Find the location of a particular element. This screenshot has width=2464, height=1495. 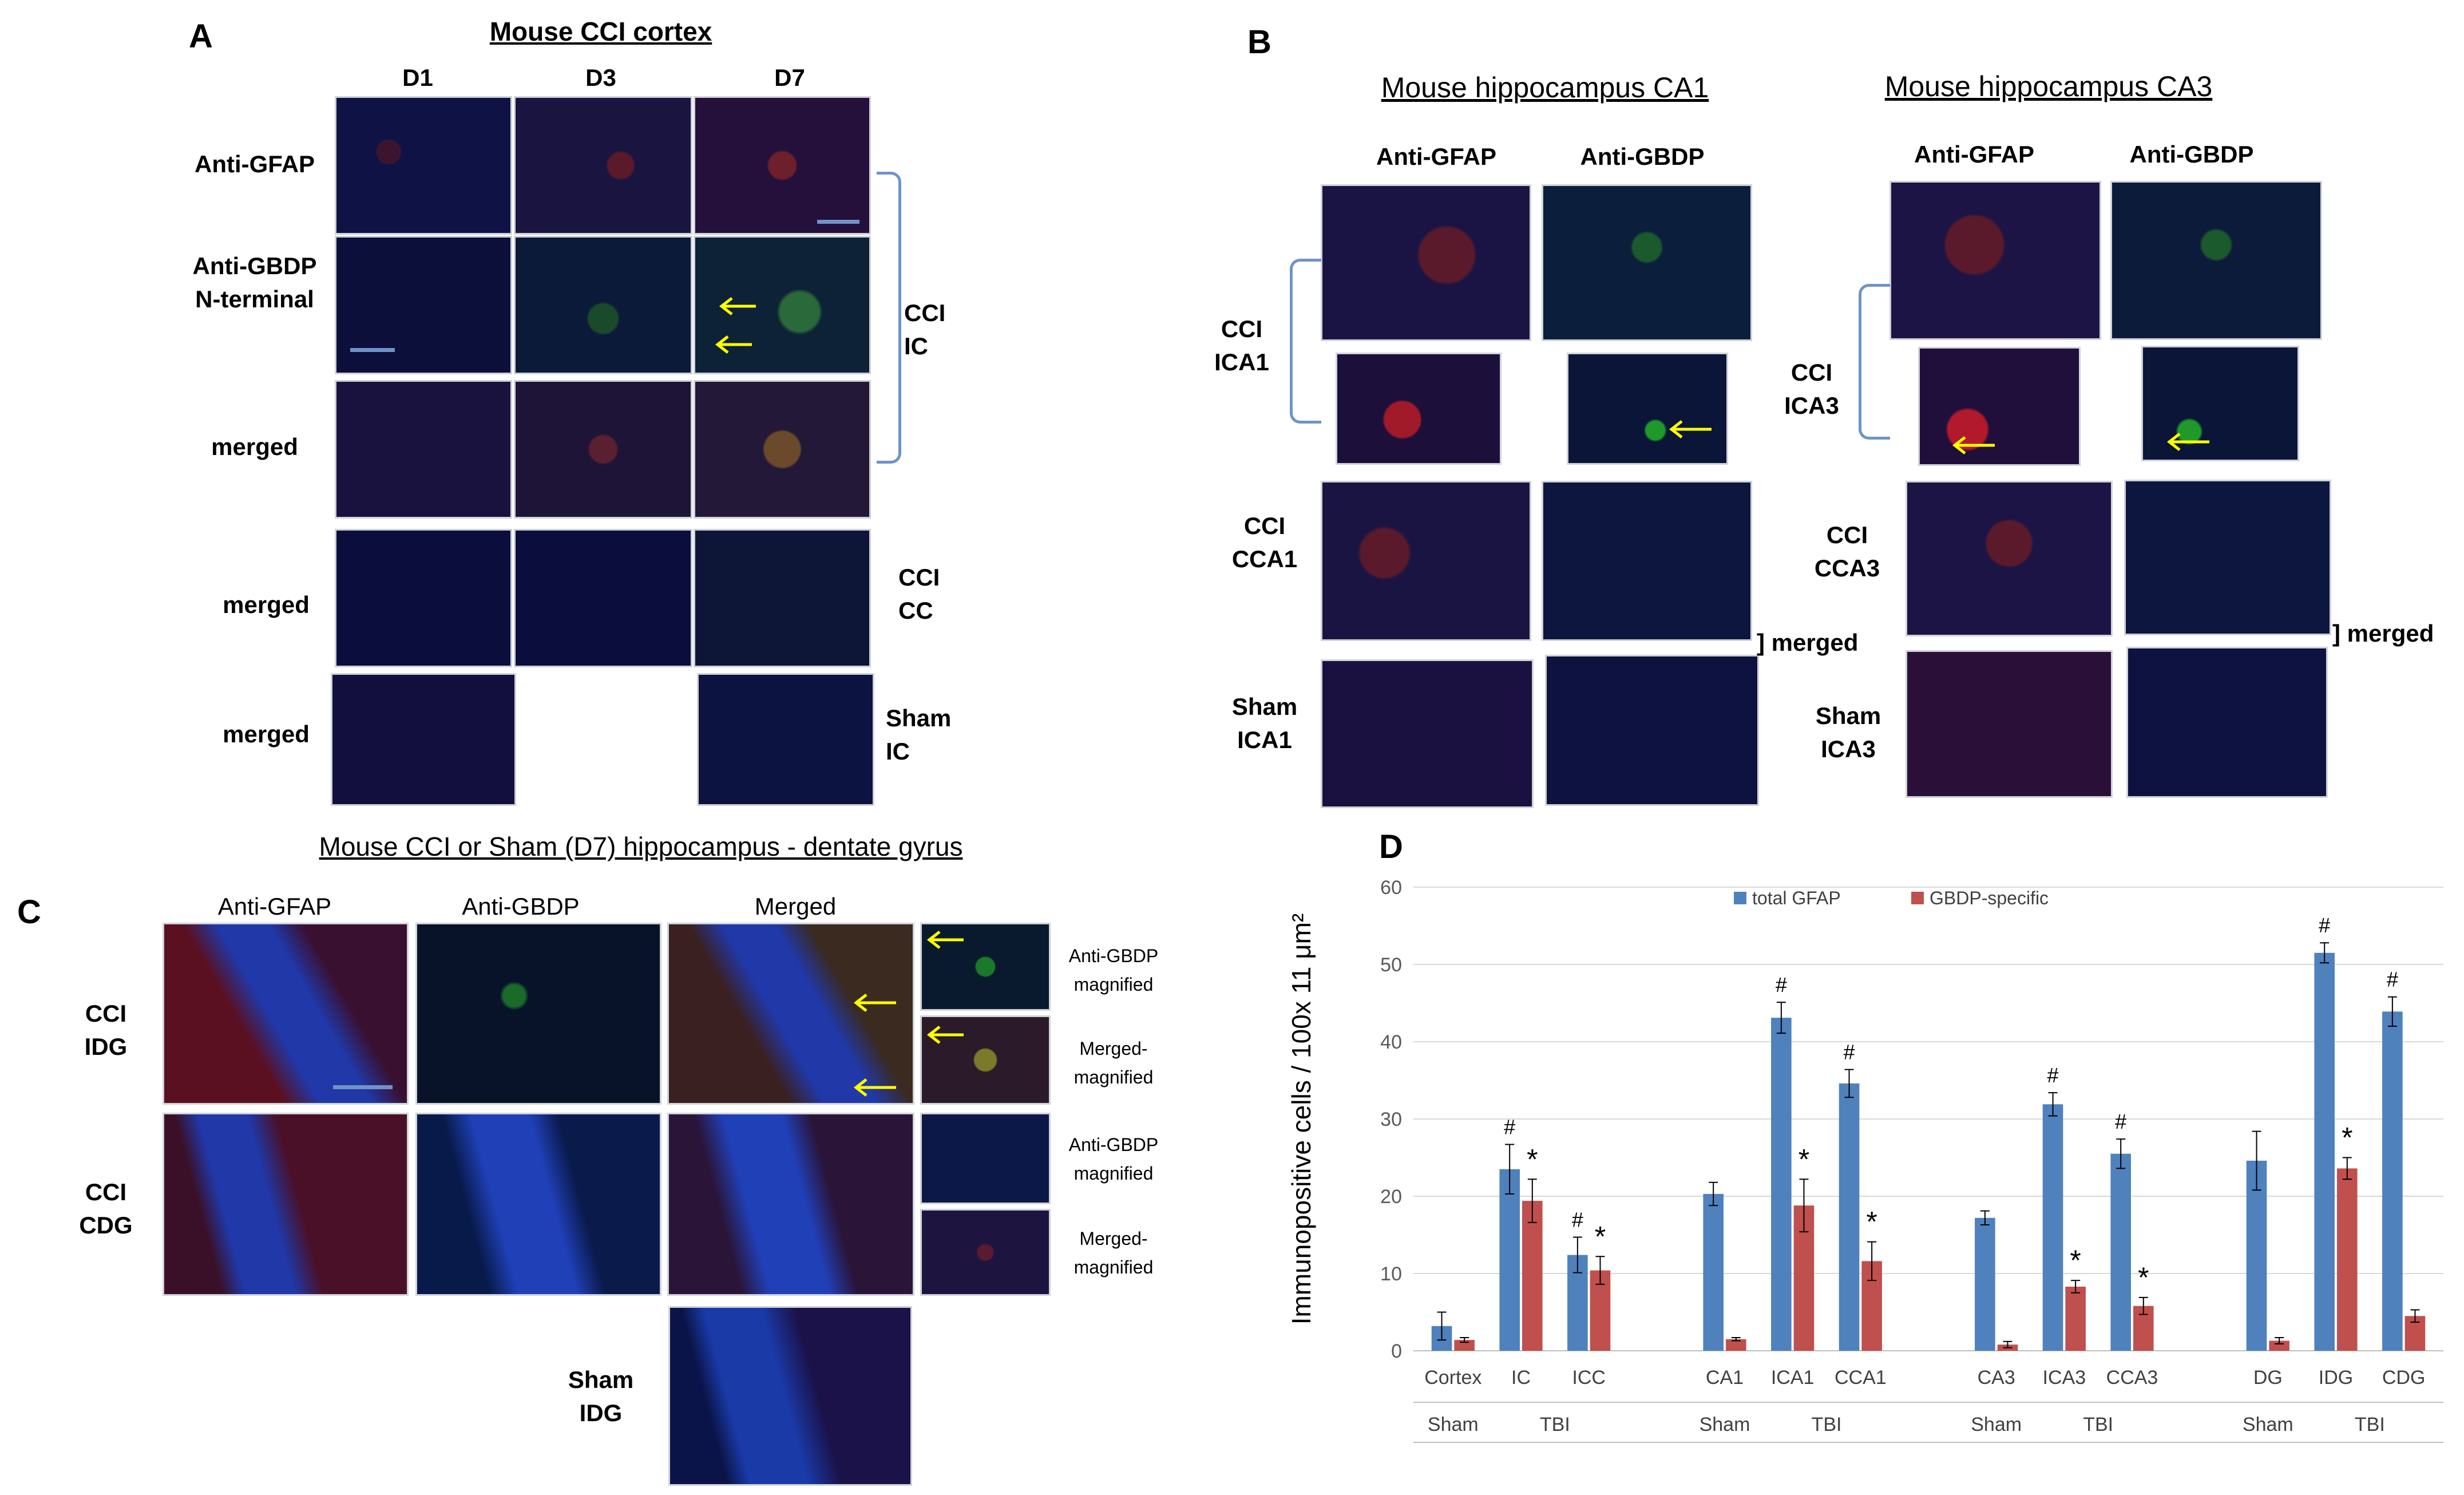

x-tick-label: IDG is located at coordinates (2336, 1378).